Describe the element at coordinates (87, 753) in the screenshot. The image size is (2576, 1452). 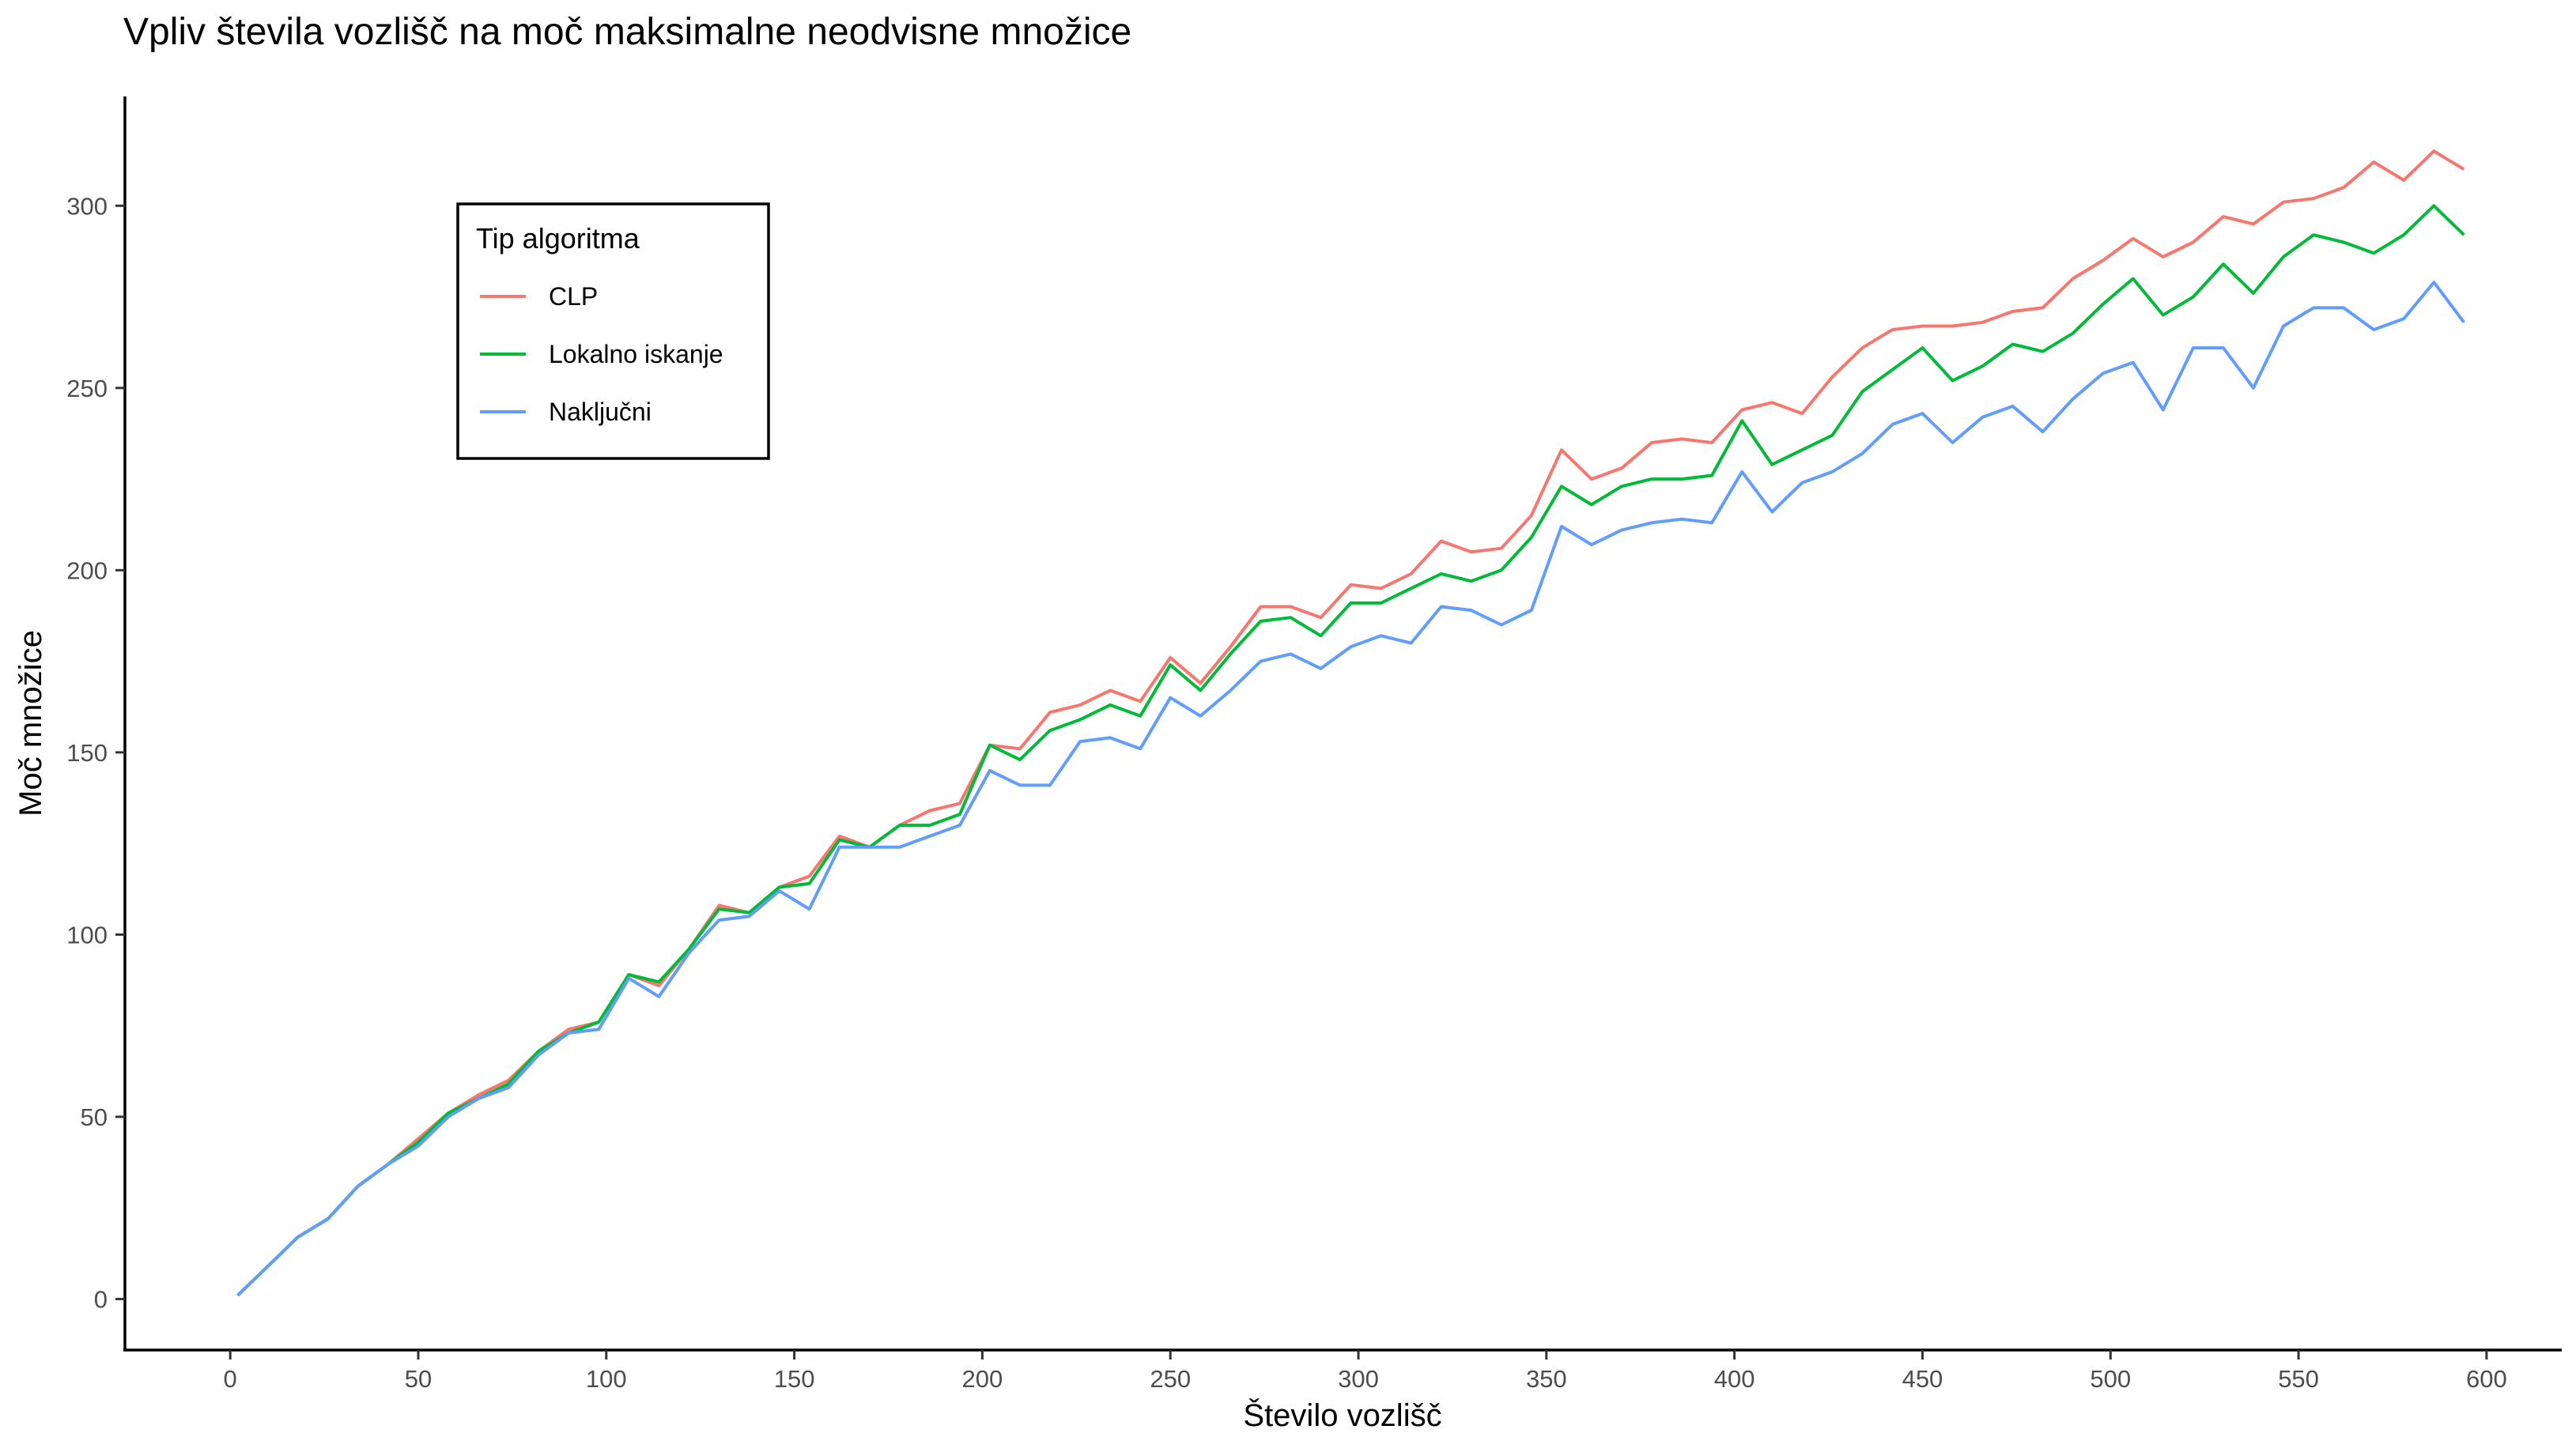
I see `y-tick-label: 150` at that location.